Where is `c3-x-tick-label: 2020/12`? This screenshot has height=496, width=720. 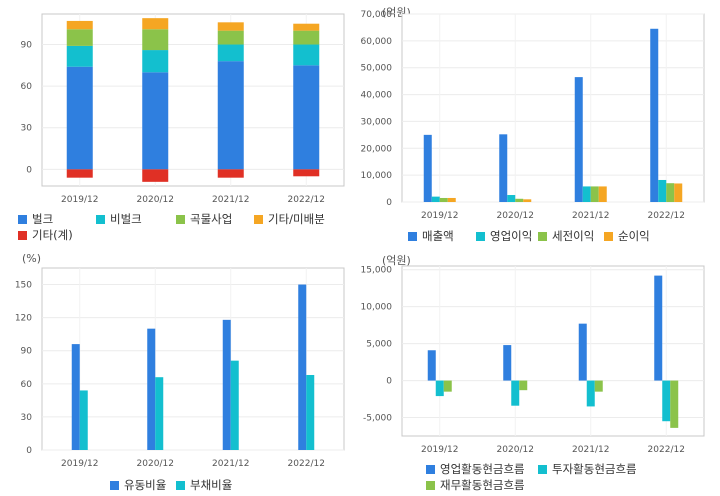
c3-x-tick-label: 2020/12 is located at coordinates (155, 464).